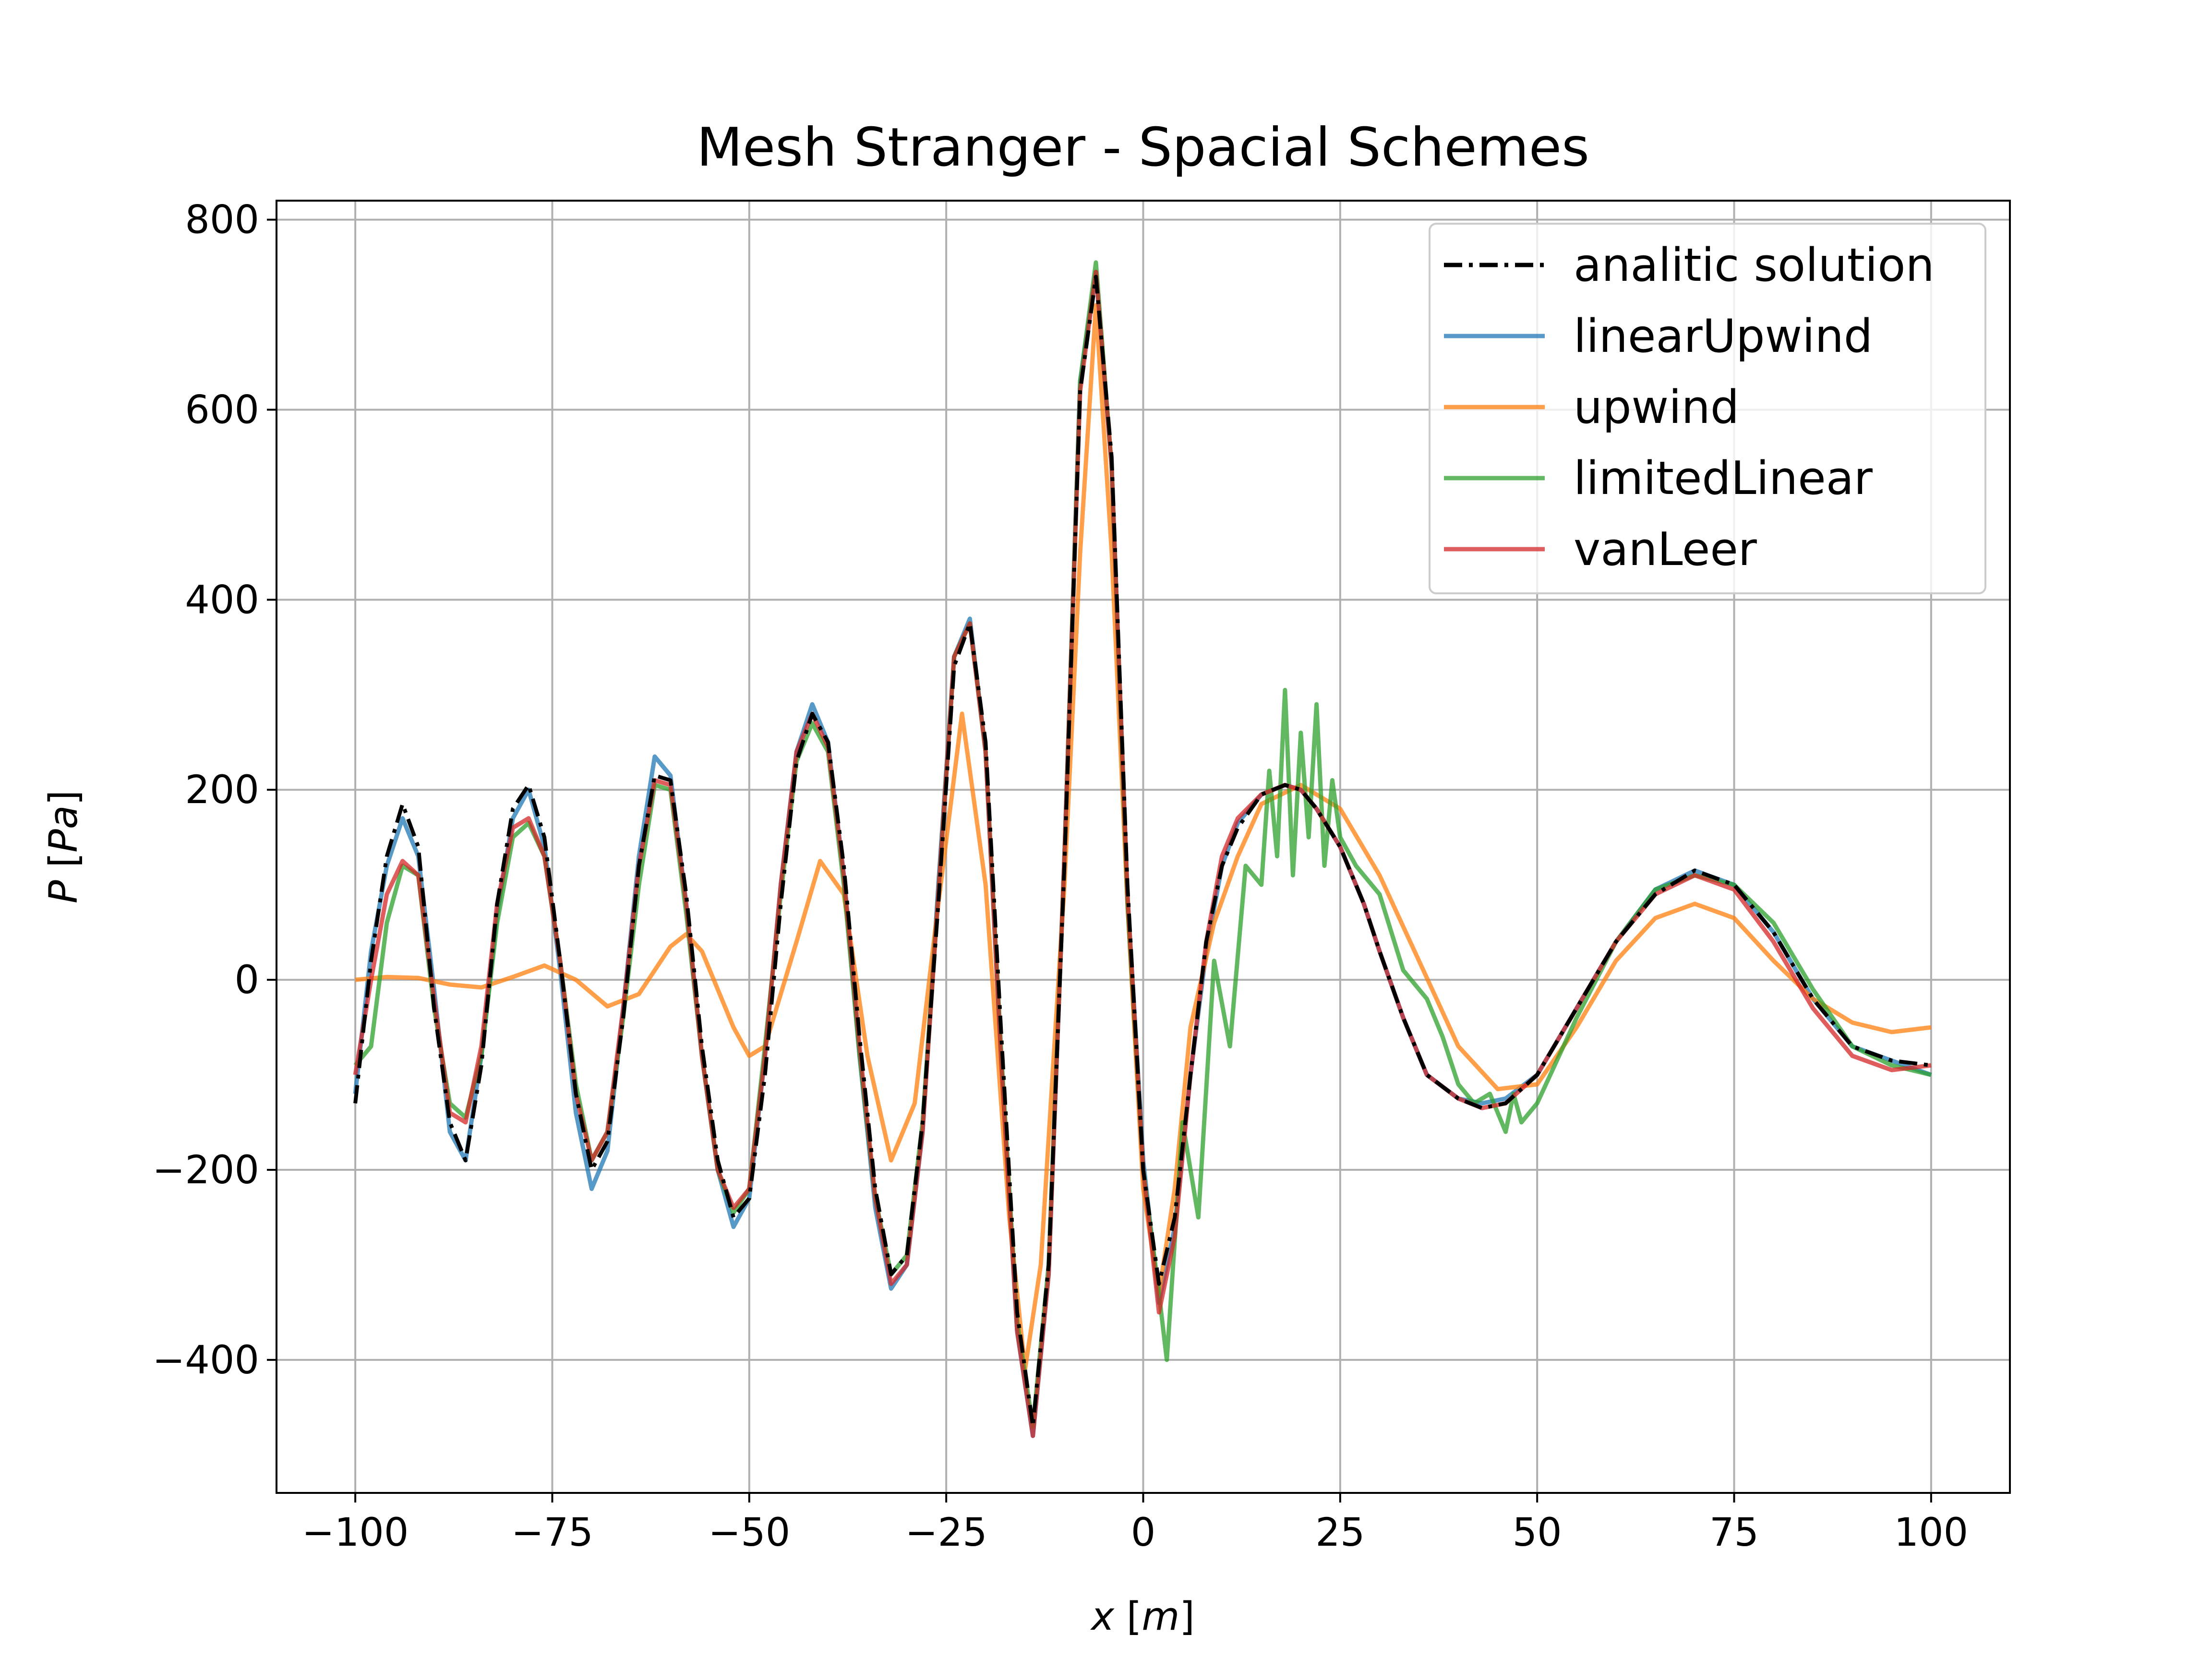 The width and height of the screenshot is (2212, 1659). What do you see at coordinates (356, 1532) in the screenshot?
I see `x-tick-label: −100` at bounding box center [356, 1532].